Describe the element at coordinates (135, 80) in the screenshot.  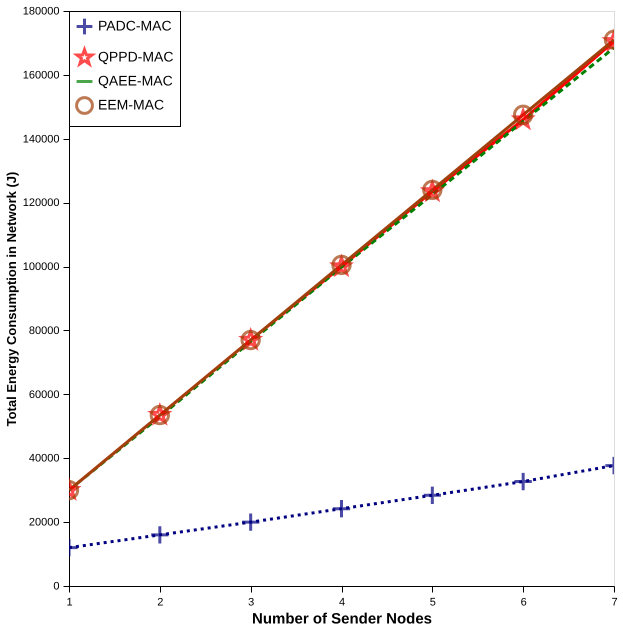
I see `legend-label: QAEE-MAC` at that location.